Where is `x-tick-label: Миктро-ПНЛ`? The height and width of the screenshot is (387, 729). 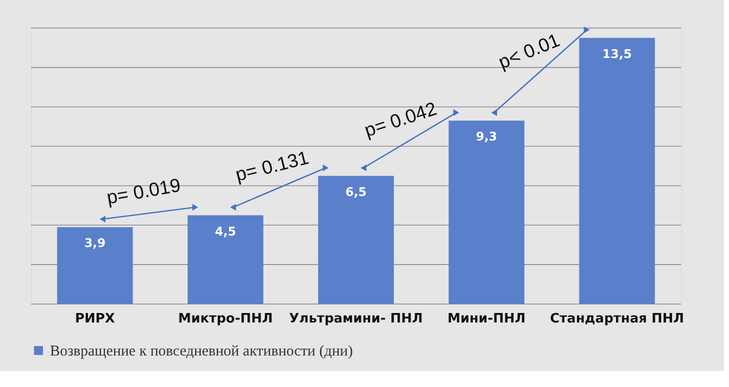 x-tick-label: Миктро-ПНЛ is located at coordinates (225, 319).